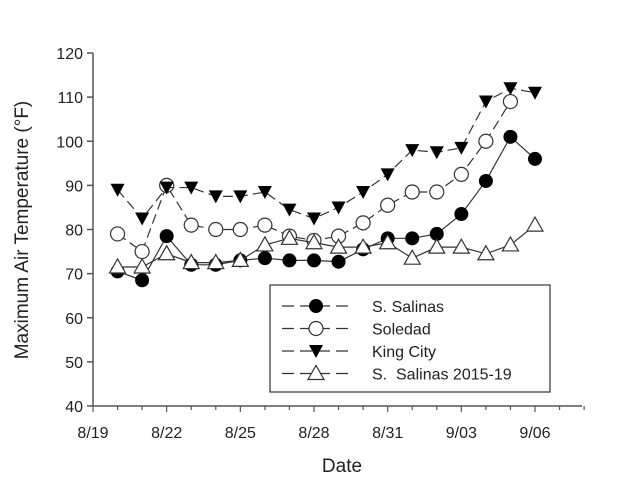 This screenshot has height=482, width=640. What do you see at coordinates (92, 433) in the screenshot?
I see `x-tick-label: 8/19` at bounding box center [92, 433].